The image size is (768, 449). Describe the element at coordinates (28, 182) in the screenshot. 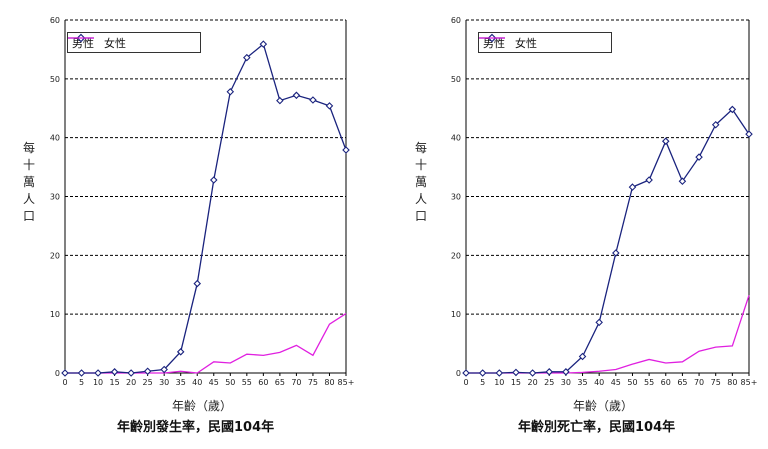

I see `incidence-y-axis-label: 每十萬人口` at that location.